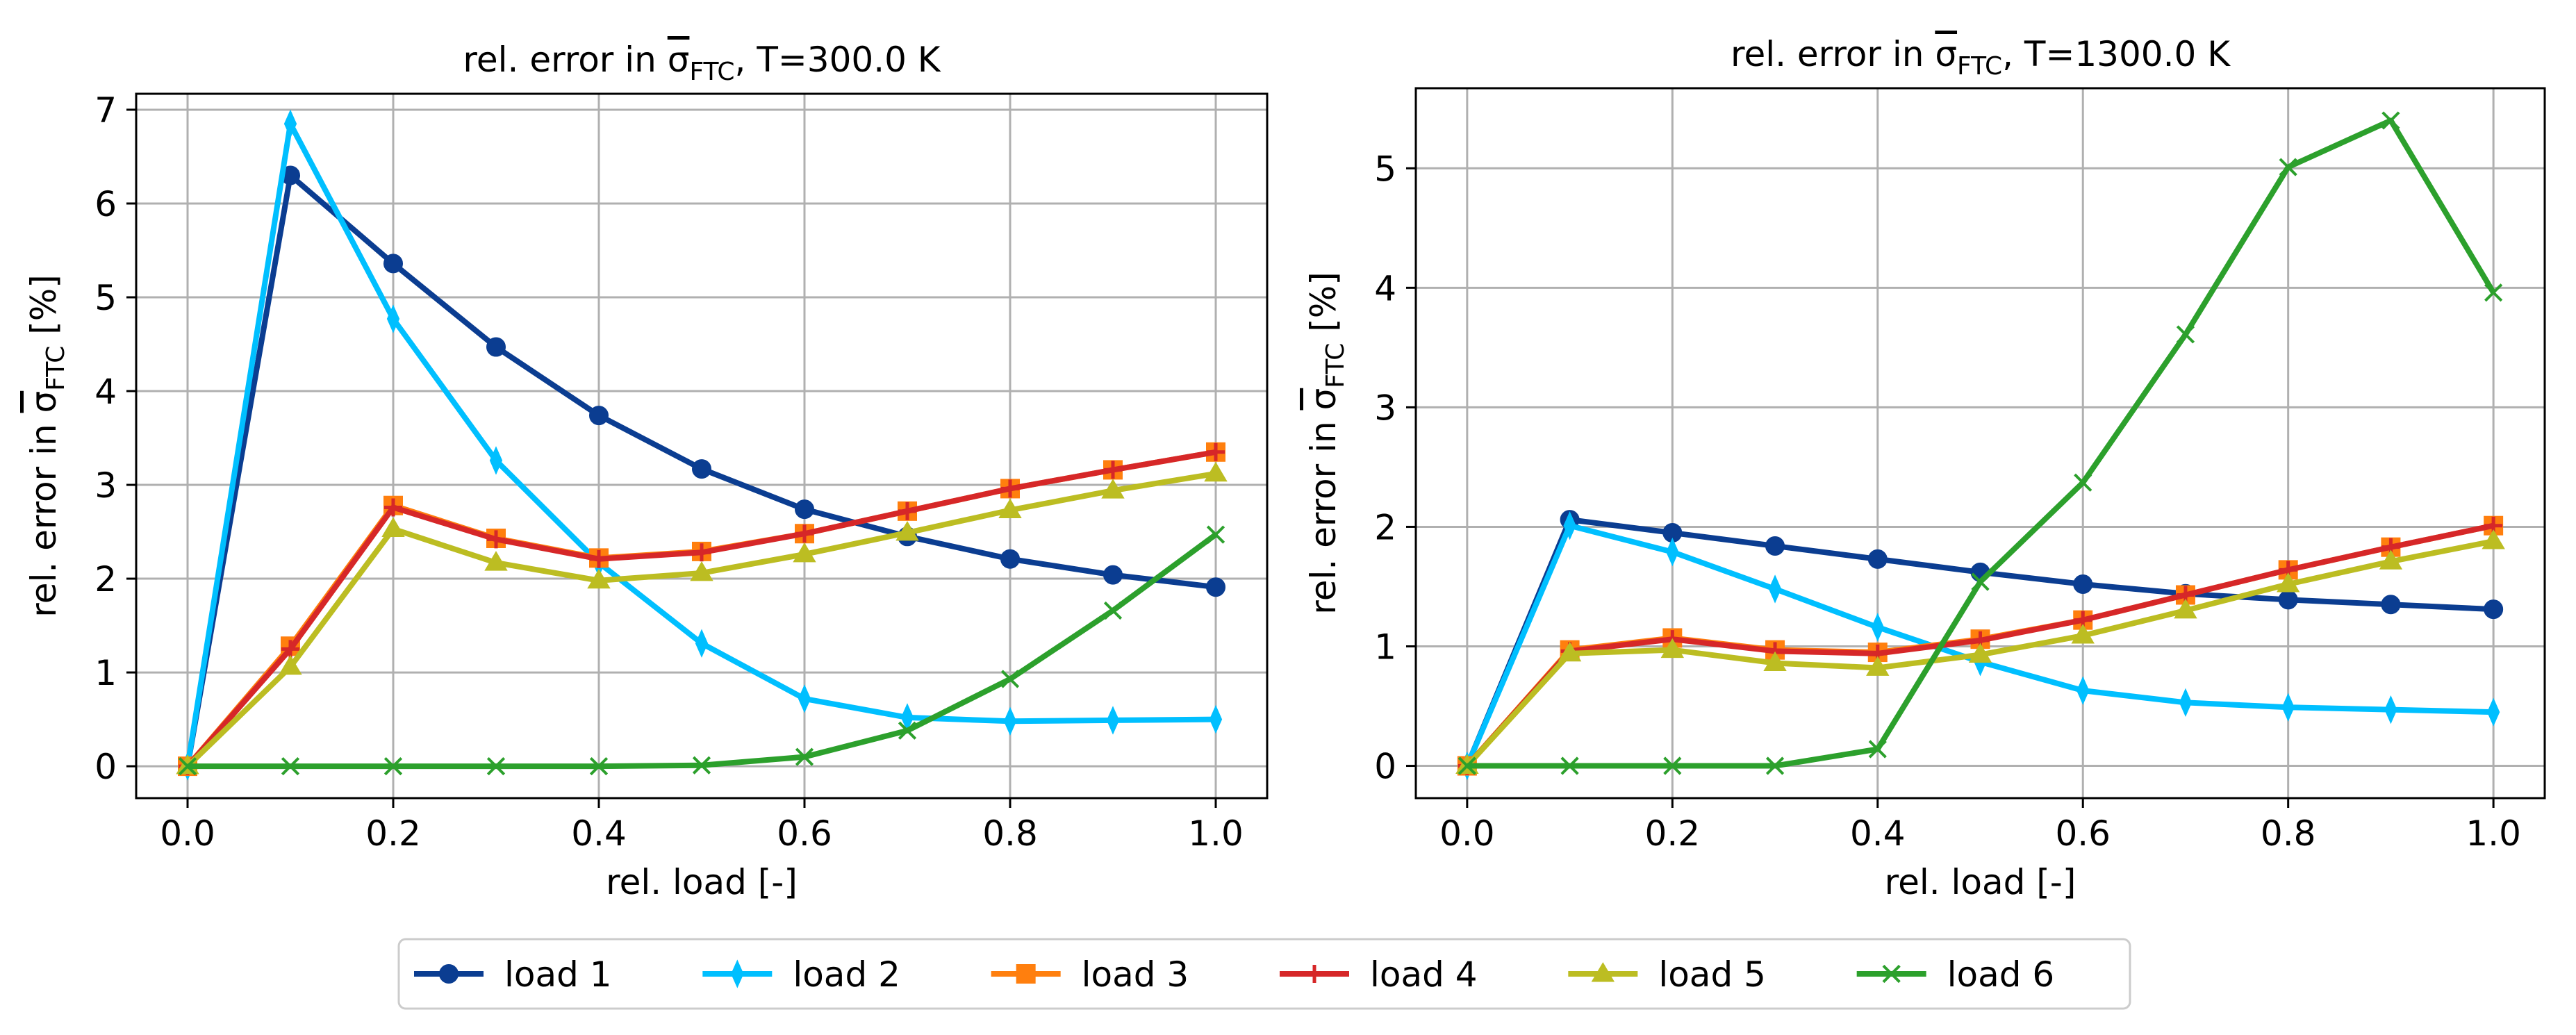  What do you see at coordinates (106, 204) in the screenshot?
I see `y-tick-label: 6` at bounding box center [106, 204].